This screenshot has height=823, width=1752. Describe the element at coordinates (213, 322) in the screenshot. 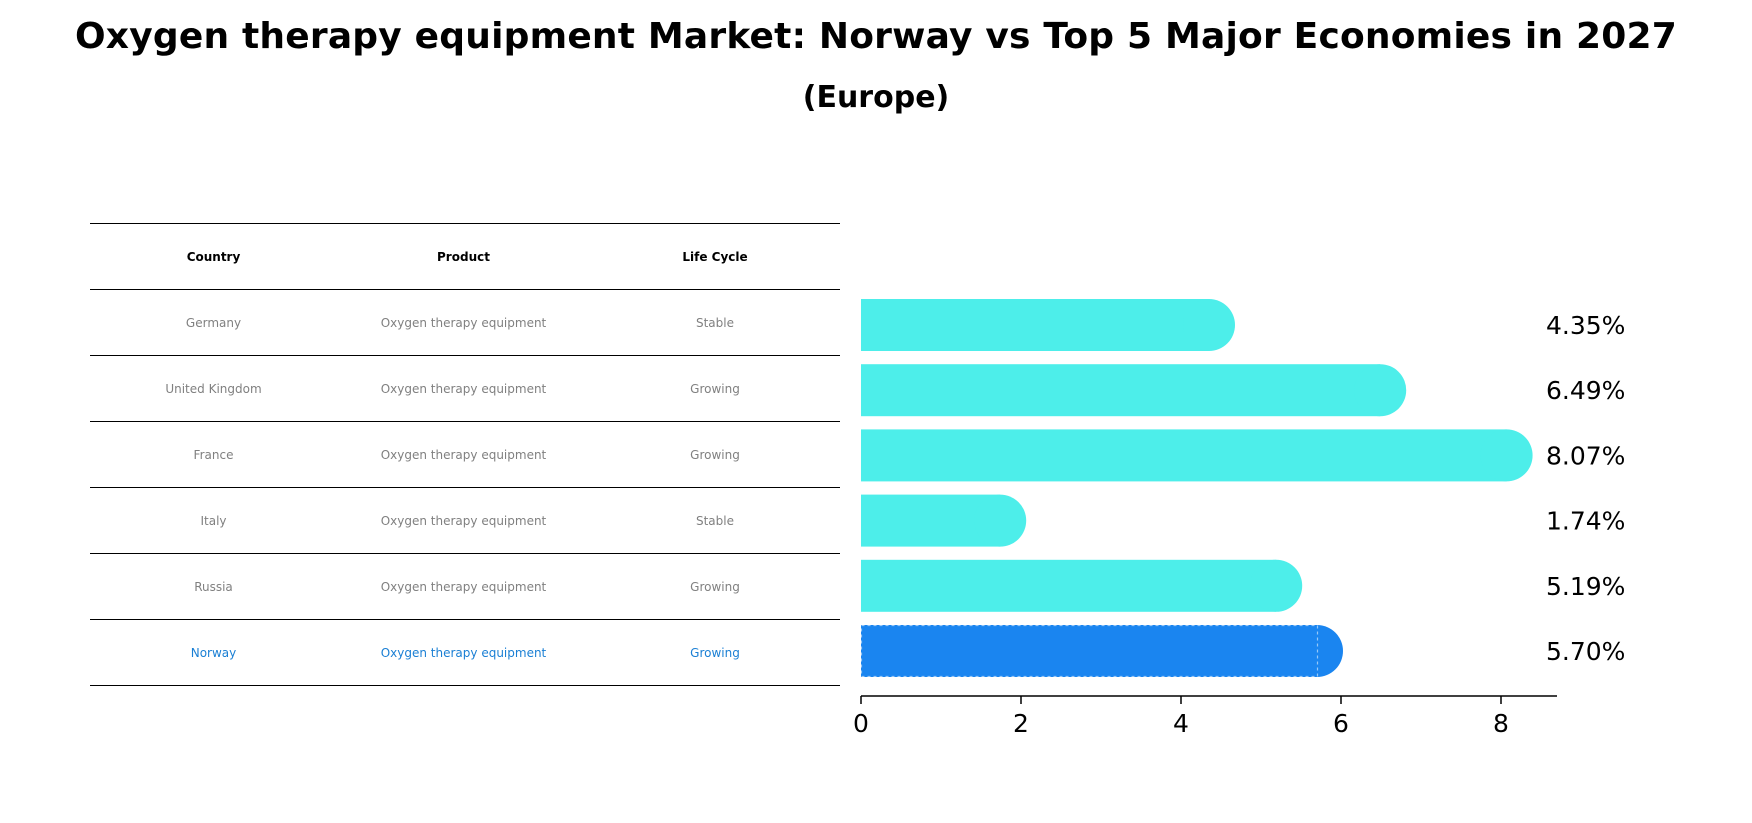

I see `cell-country: Germany` at that location.